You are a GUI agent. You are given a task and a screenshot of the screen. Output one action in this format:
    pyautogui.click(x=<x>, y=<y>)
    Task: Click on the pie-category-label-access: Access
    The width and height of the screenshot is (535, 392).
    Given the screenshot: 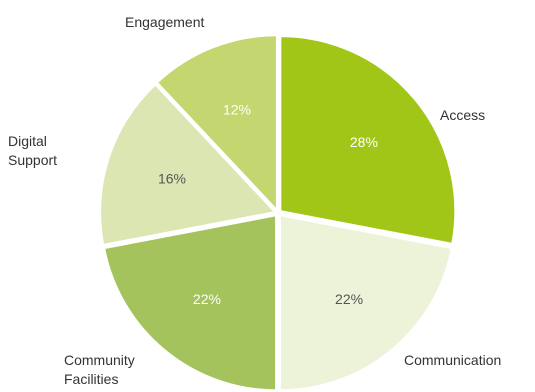 What is the action you would take?
    pyautogui.click(x=462, y=115)
    